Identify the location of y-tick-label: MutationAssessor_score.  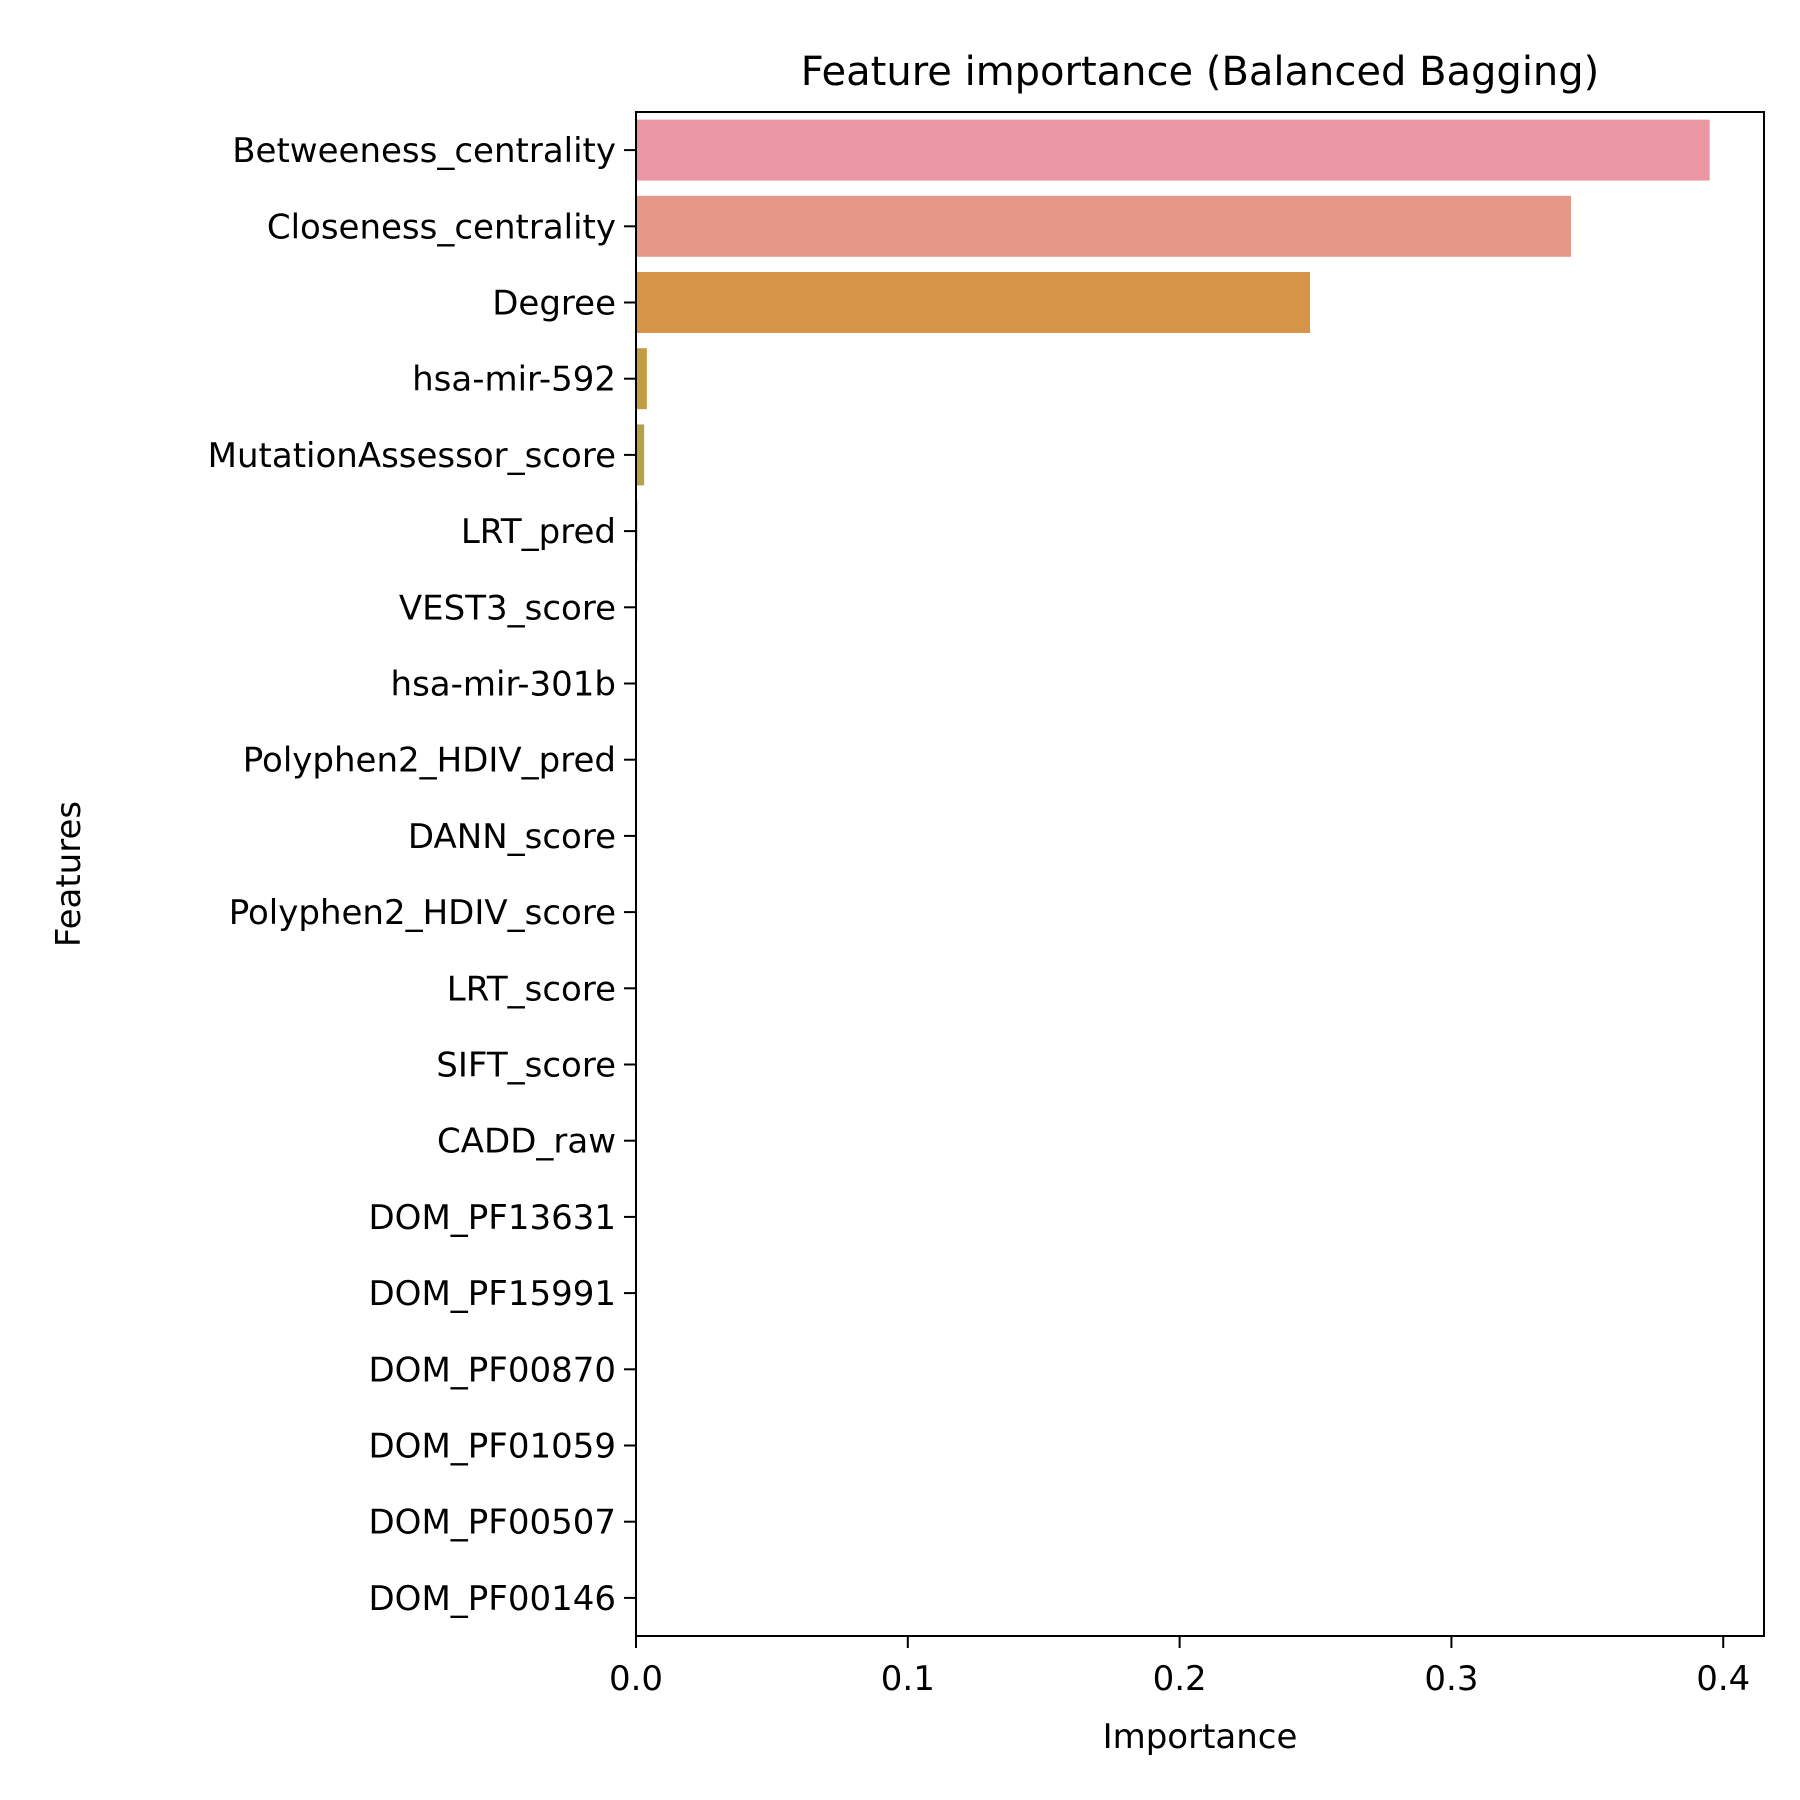
(412, 456).